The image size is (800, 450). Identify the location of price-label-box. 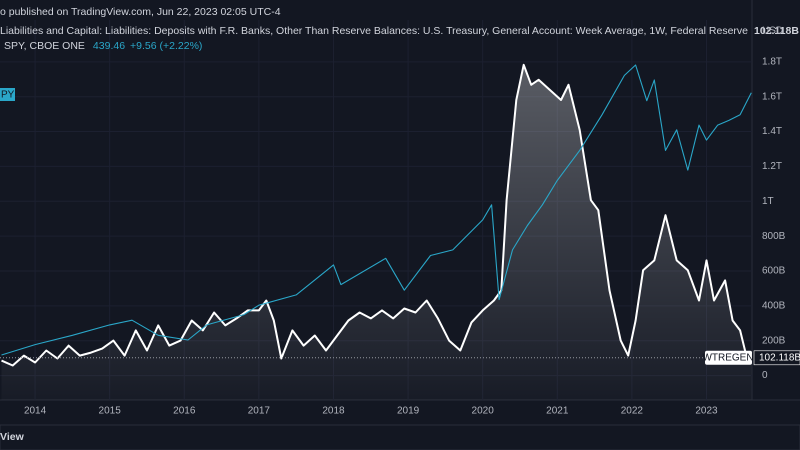
(776, 358).